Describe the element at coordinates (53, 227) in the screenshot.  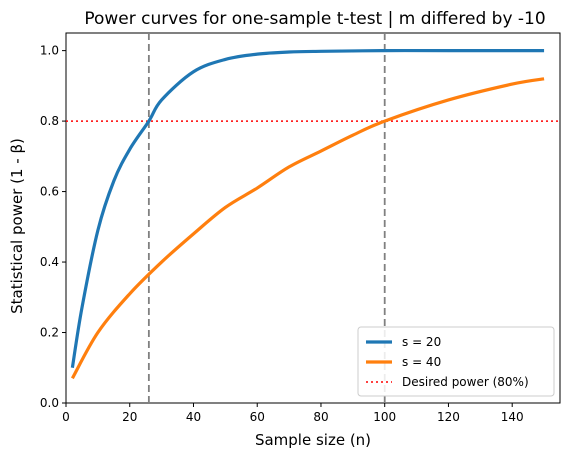
I see `y-axis-ticks: 0.0 0.2 0.4 0.6 0.8 1.0` at that location.